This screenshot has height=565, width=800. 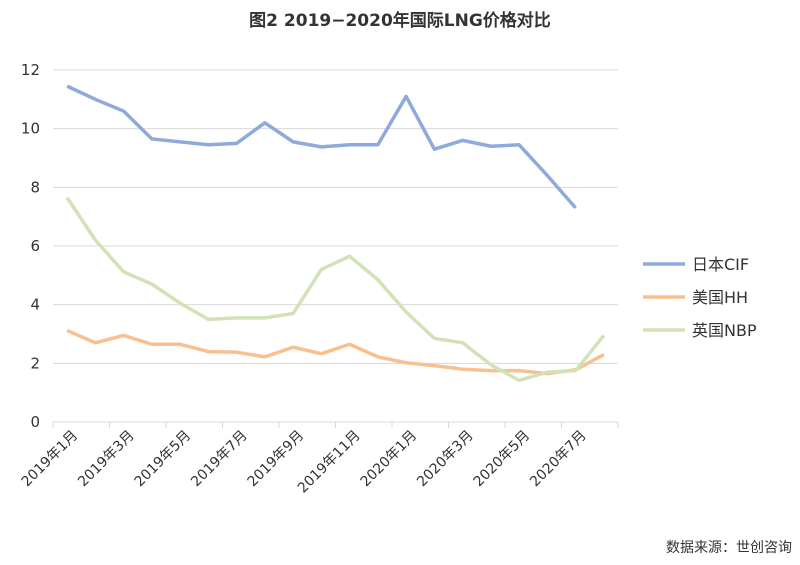 What do you see at coordinates (163, 459) in the screenshot?
I see `x-tick-label: 2019年5月` at bounding box center [163, 459].